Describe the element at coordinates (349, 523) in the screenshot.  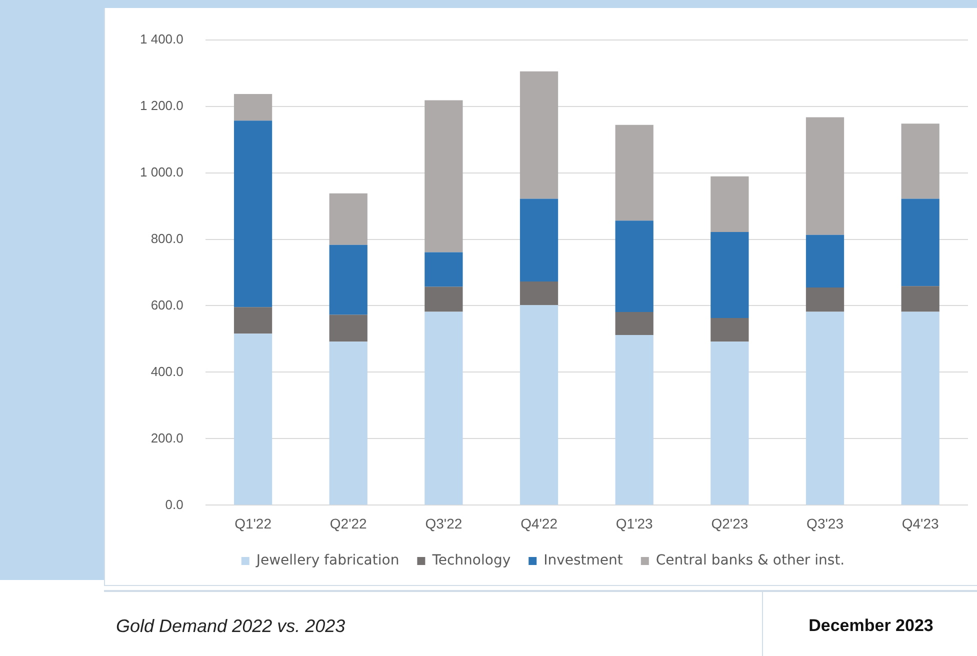
I see `x-tick-label: Q2'22` at that location.